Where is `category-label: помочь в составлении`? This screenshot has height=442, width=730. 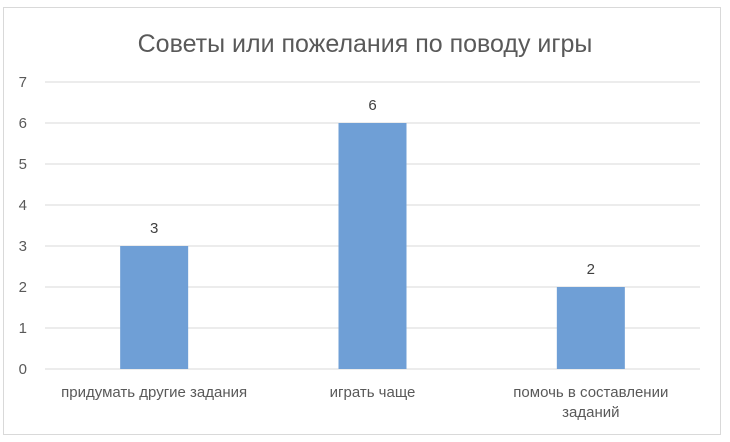
category-label: помочь в составлении is located at coordinates (590, 392).